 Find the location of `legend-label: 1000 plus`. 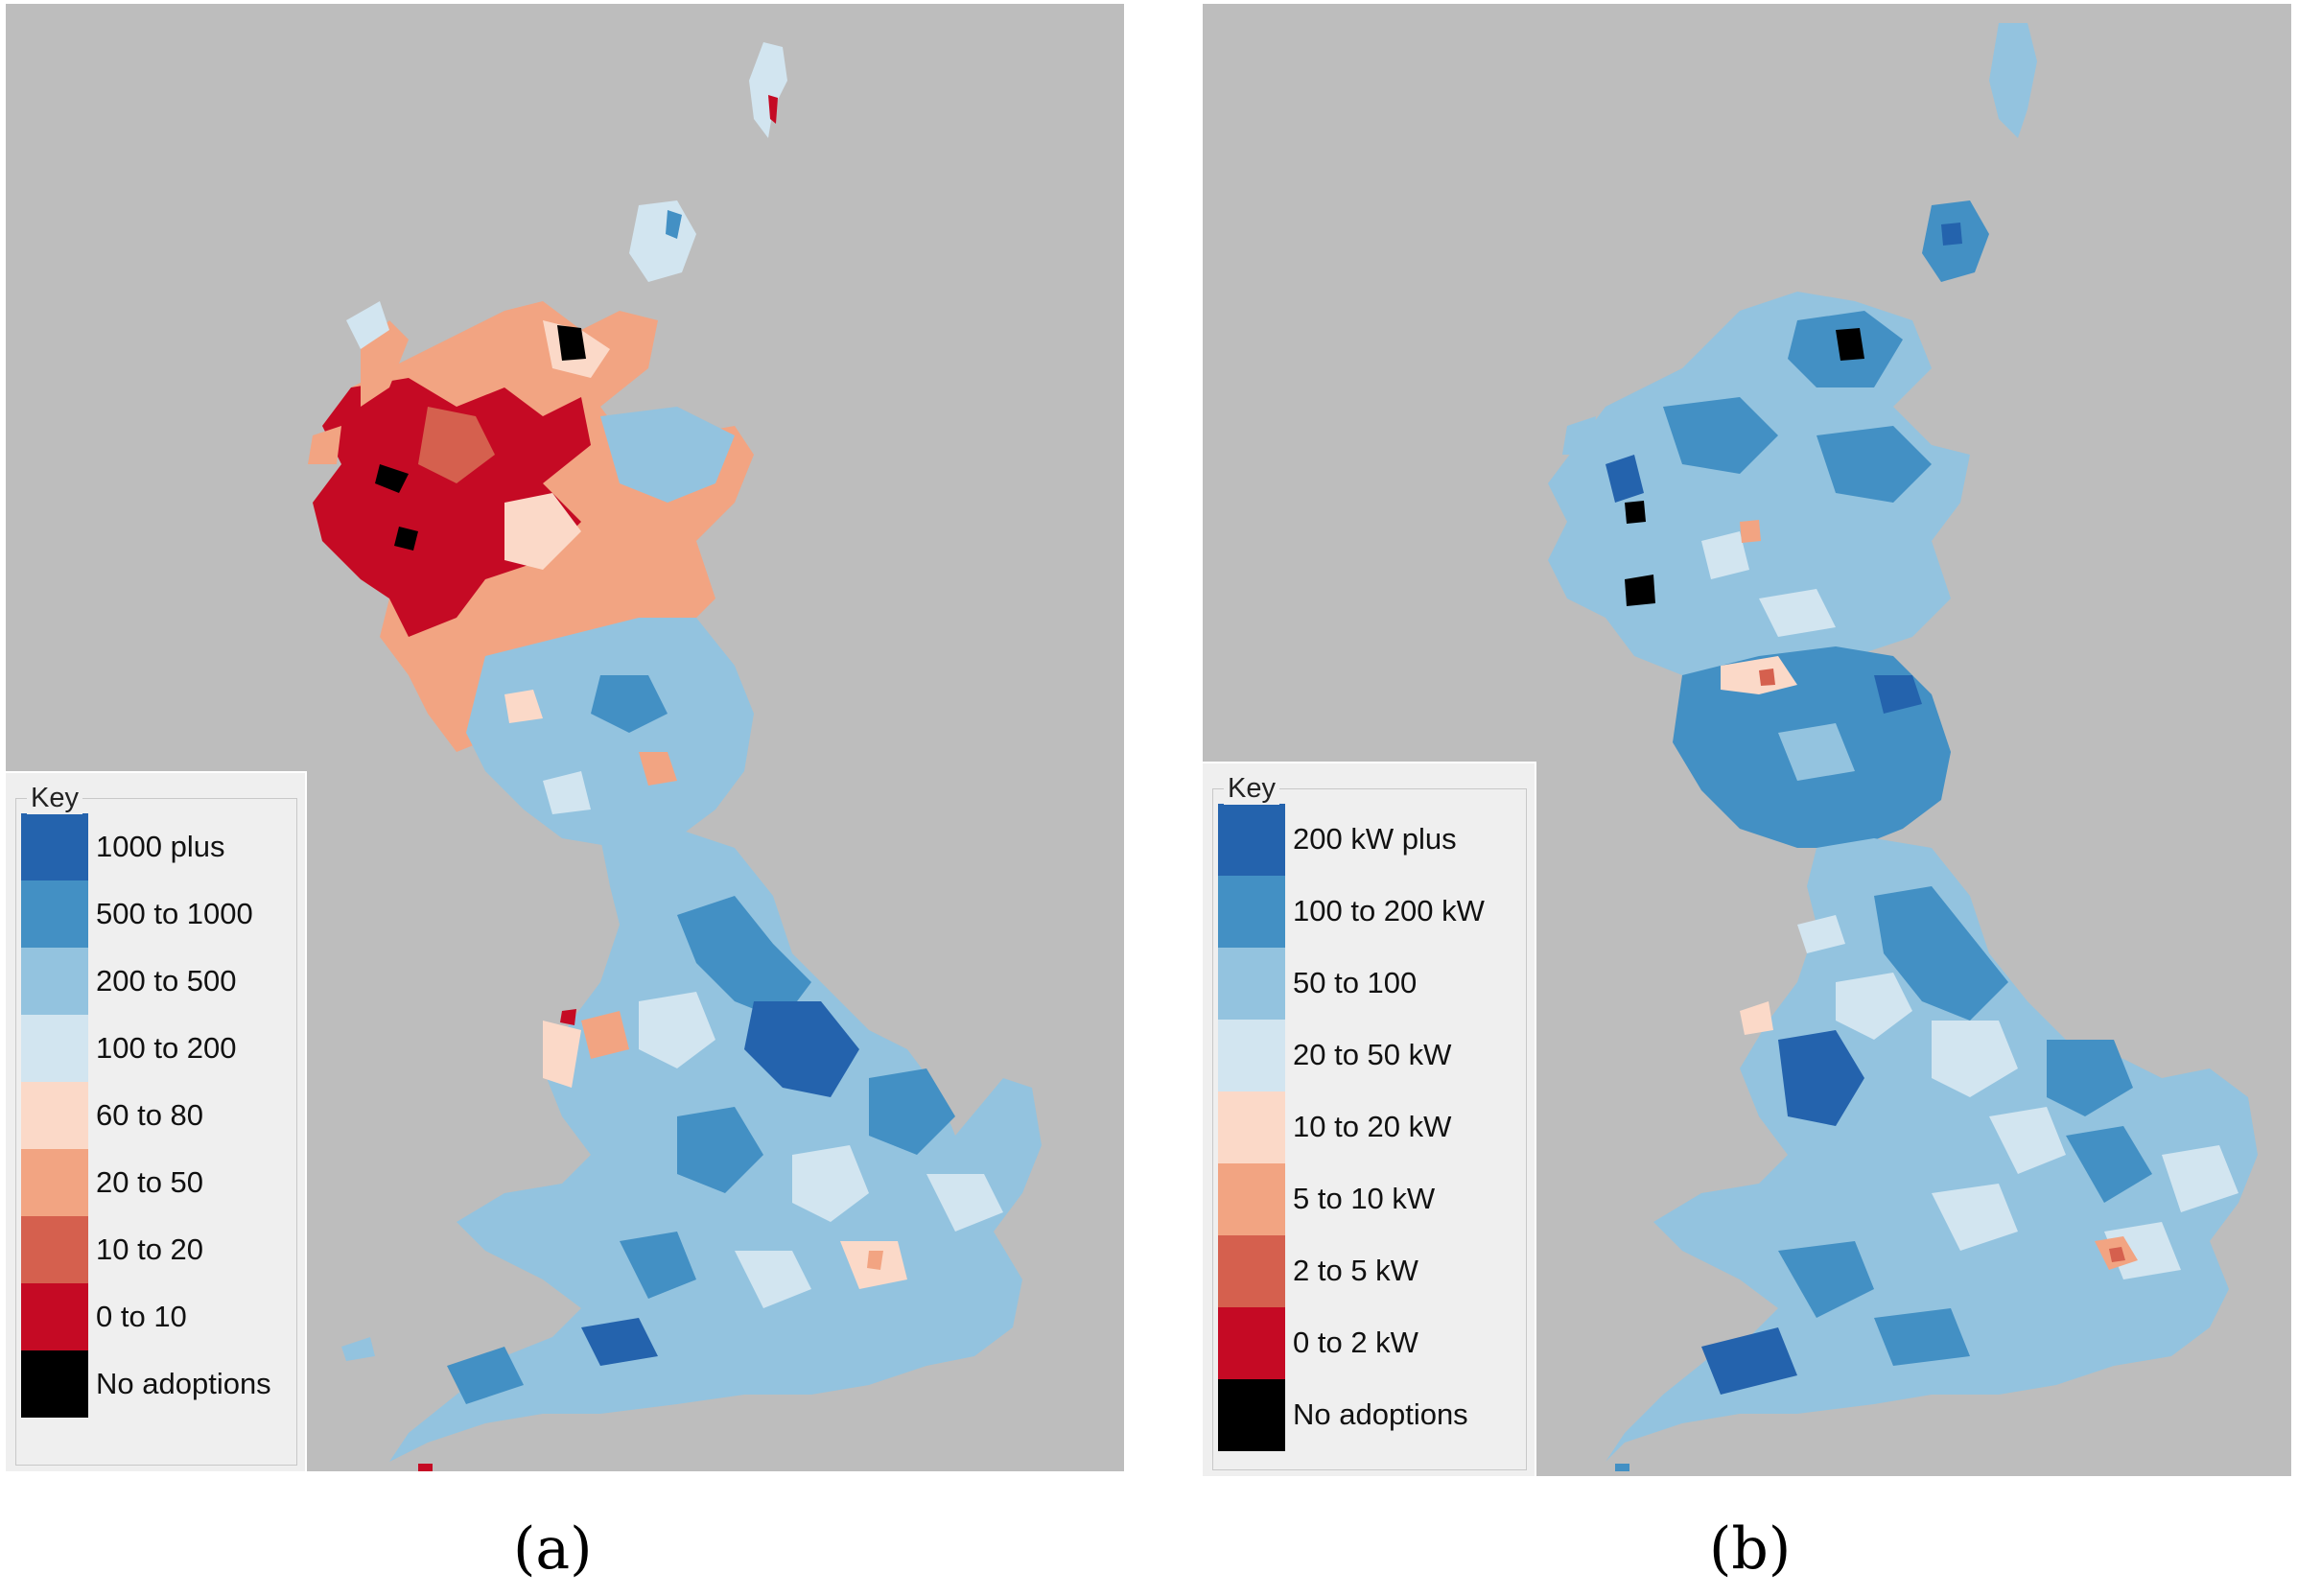

legend-label: 1000 plus is located at coordinates (161, 846).